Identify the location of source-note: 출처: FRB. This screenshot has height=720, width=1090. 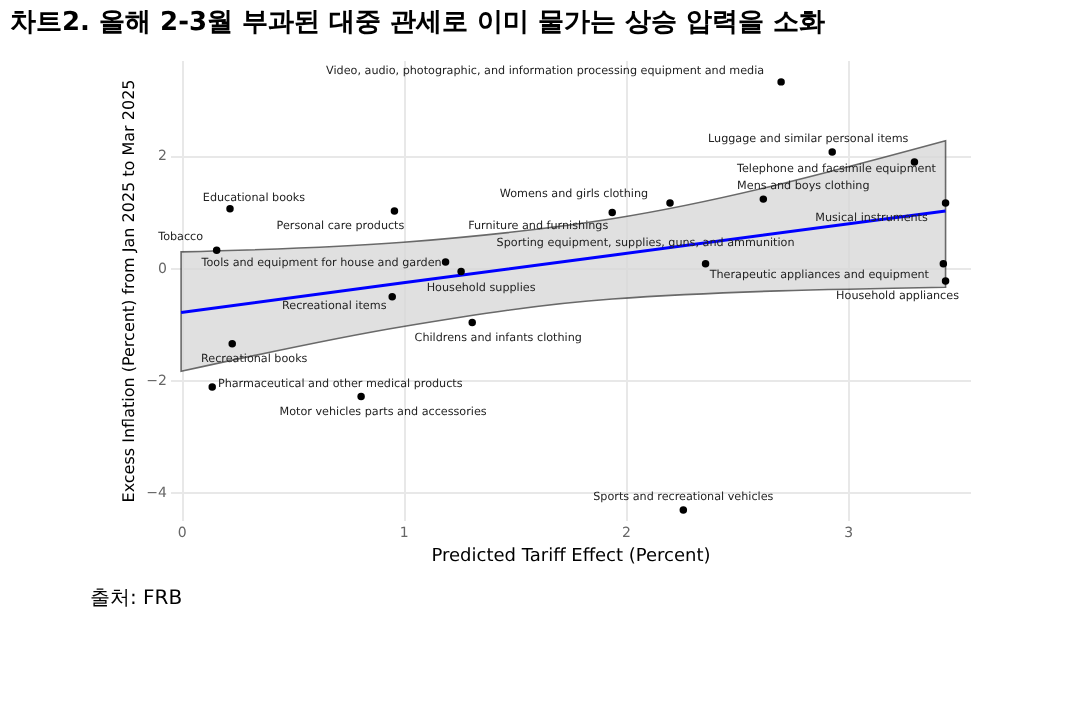
(136, 599).